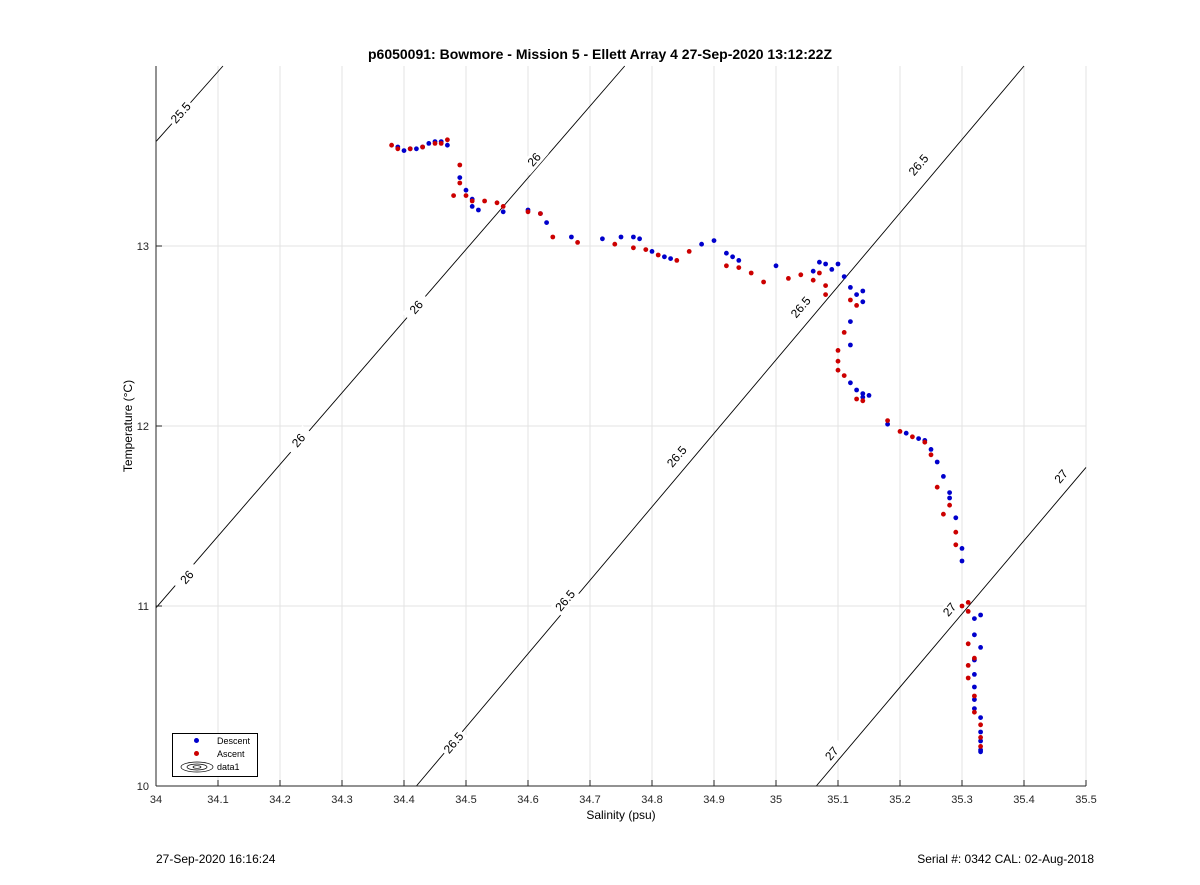 Image resolution: width=1200 pixels, height=885 pixels. I want to click on y-axis-label: Temperature (°C), so click(128, 426).